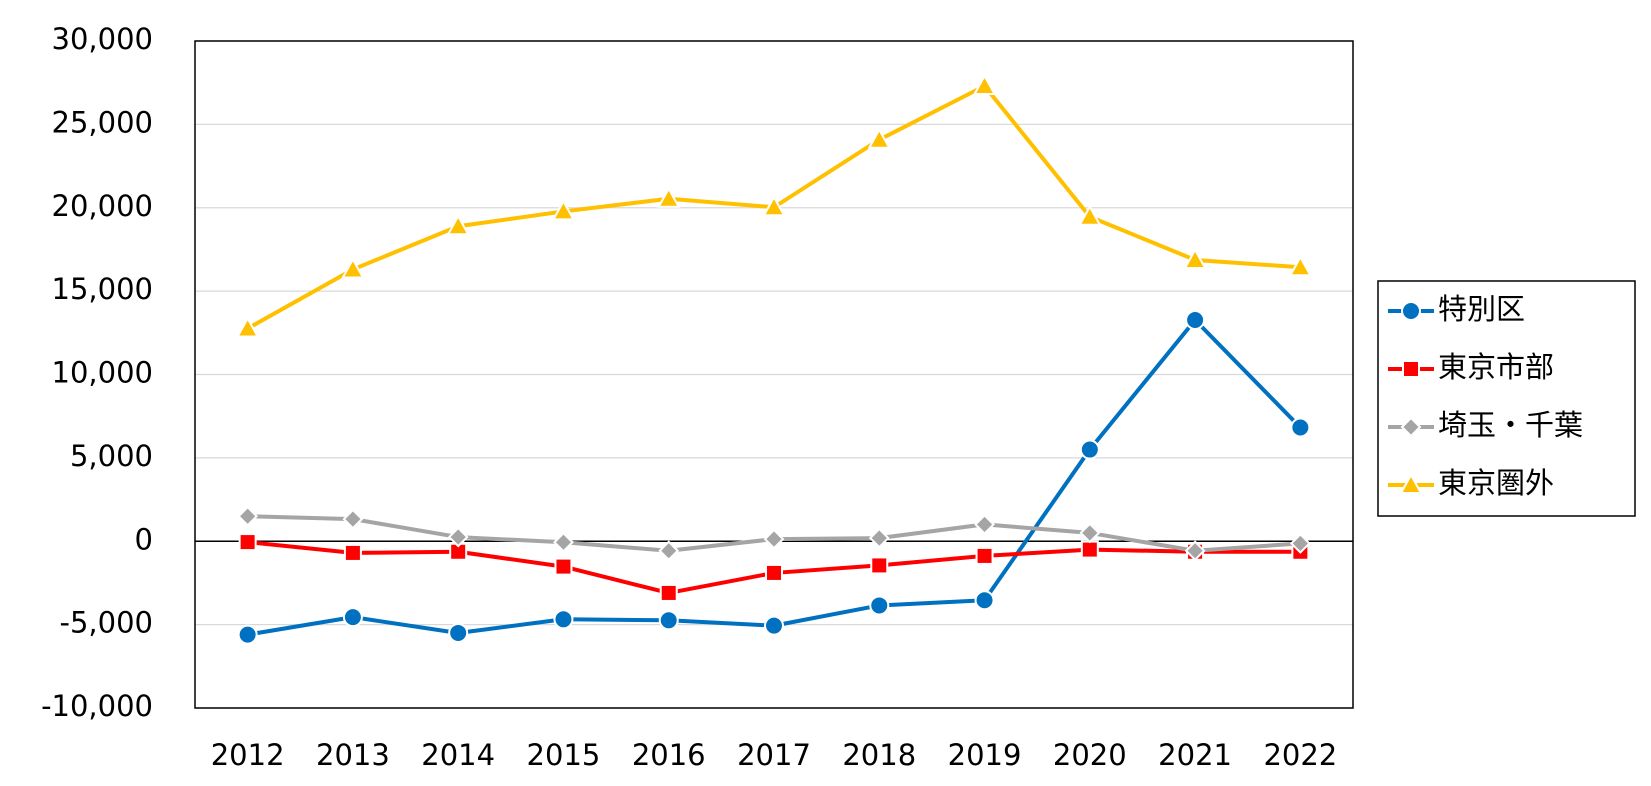 The width and height of the screenshot is (1651, 786). Describe the element at coordinates (111, 456) in the screenshot. I see `y-tick-label: 5,000` at that location.